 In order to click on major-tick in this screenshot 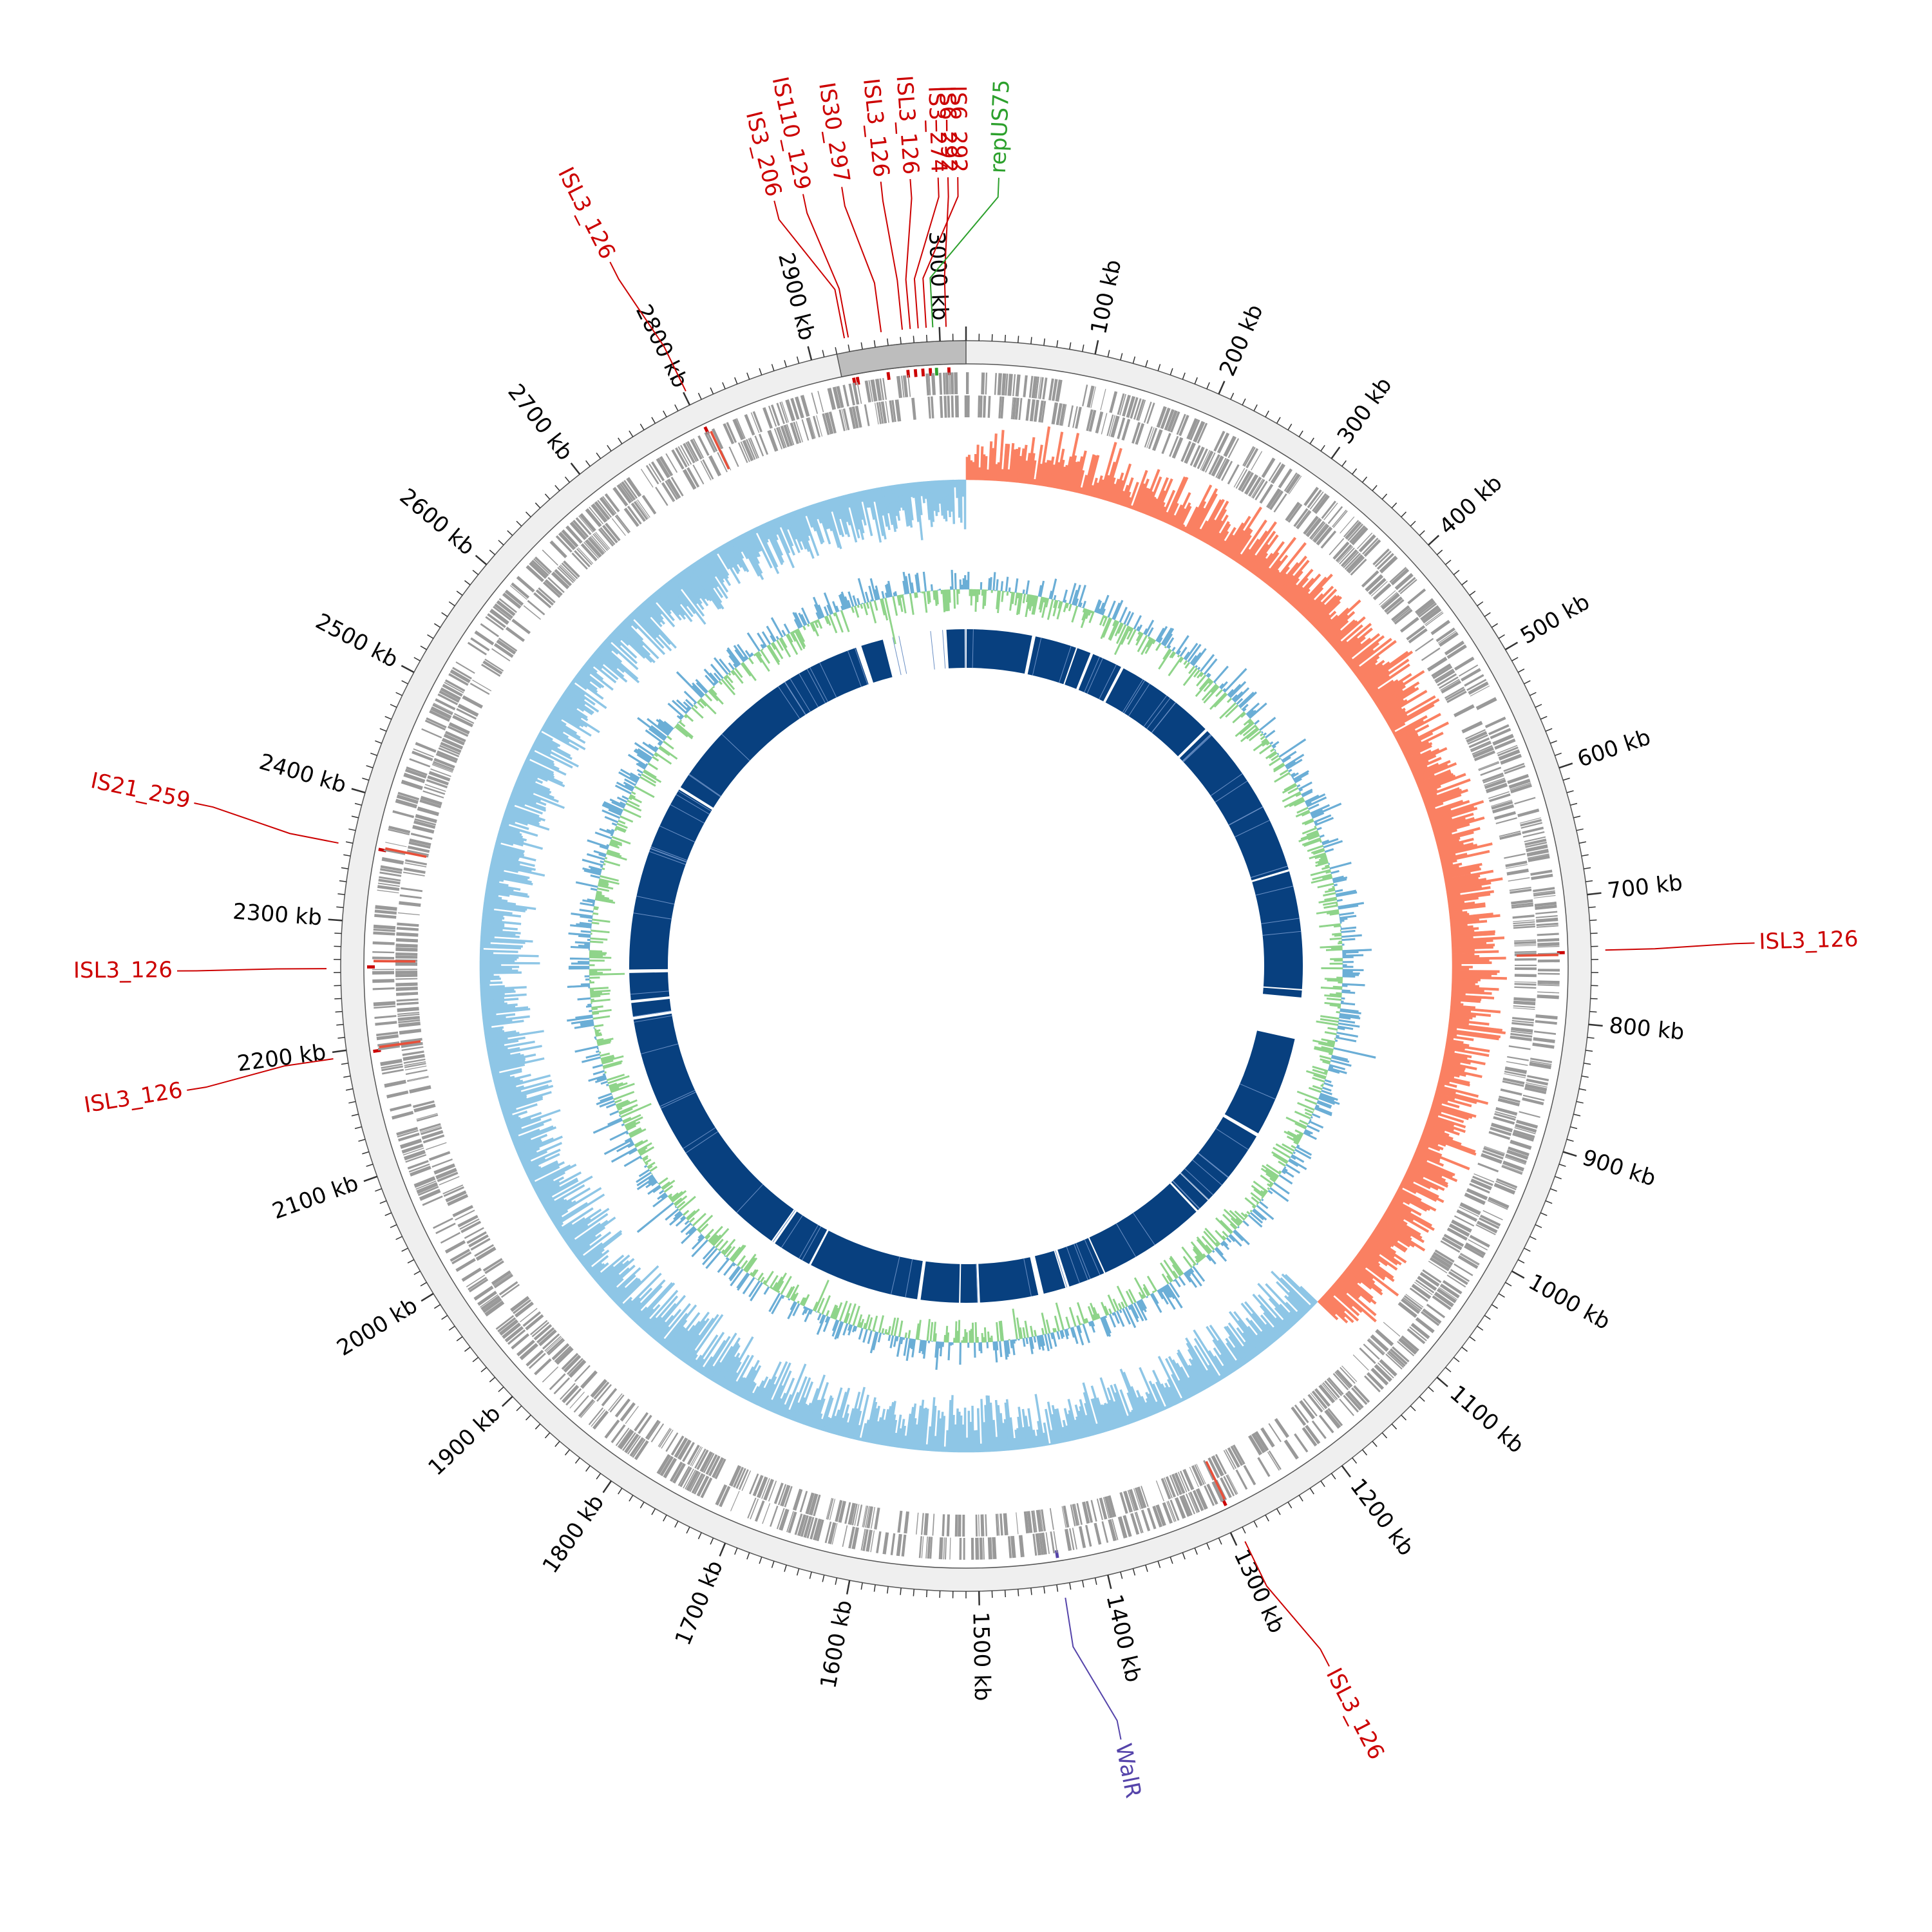, I will do `click(481, 559)`.